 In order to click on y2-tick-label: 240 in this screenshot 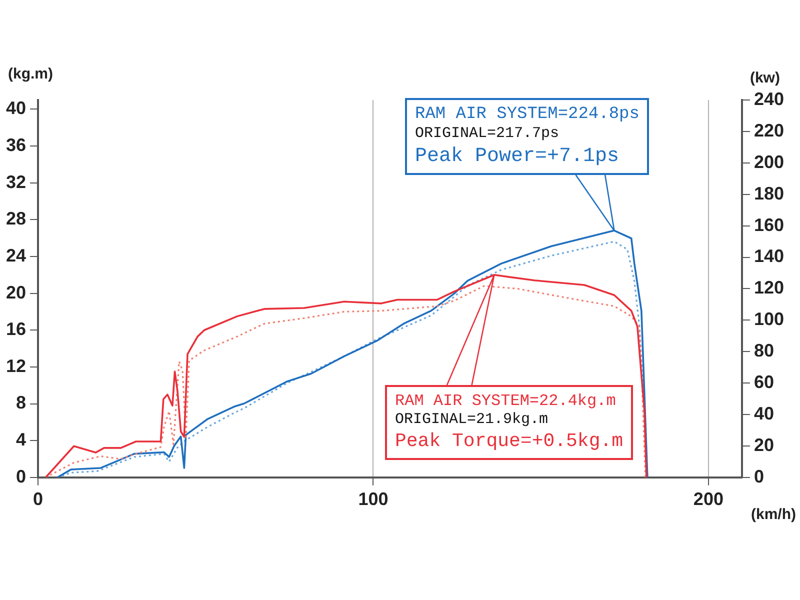, I will do `click(769, 98)`.